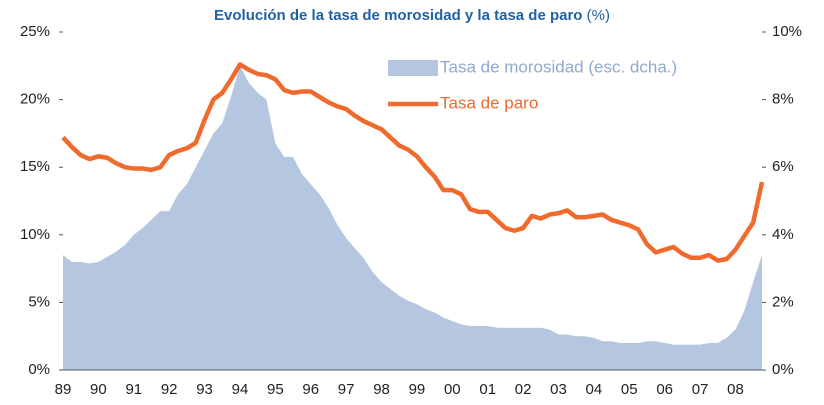 The image size is (824, 405). Describe the element at coordinates (39, 301) in the screenshot. I see `y-tick-label: 5%` at that location.